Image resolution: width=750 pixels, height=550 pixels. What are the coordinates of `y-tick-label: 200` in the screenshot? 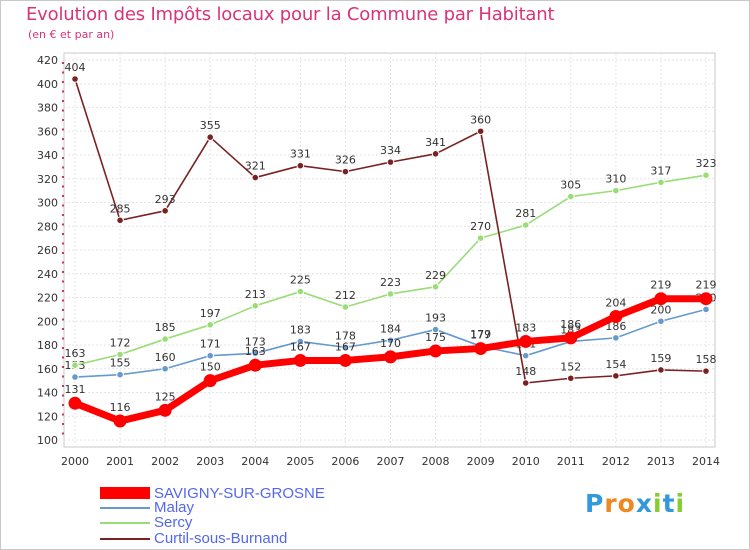 It's located at (47, 321).